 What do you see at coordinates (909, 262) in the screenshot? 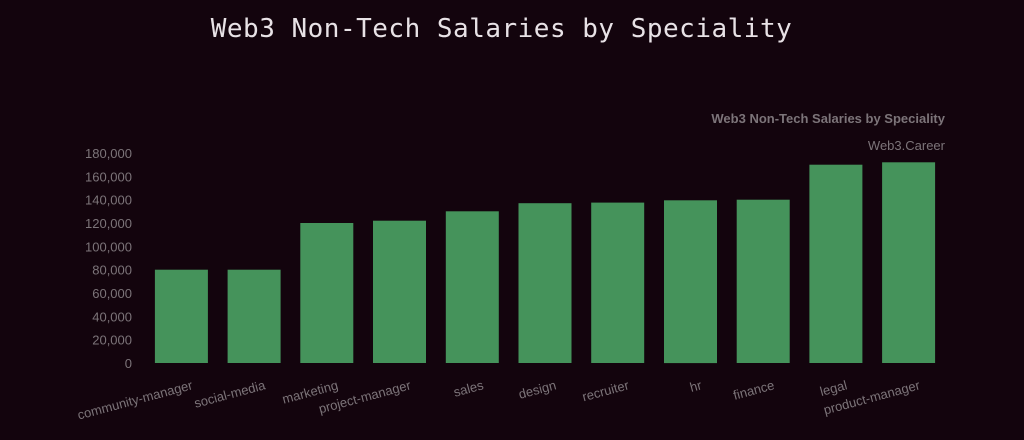
I see `bar-product-manager` at bounding box center [909, 262].